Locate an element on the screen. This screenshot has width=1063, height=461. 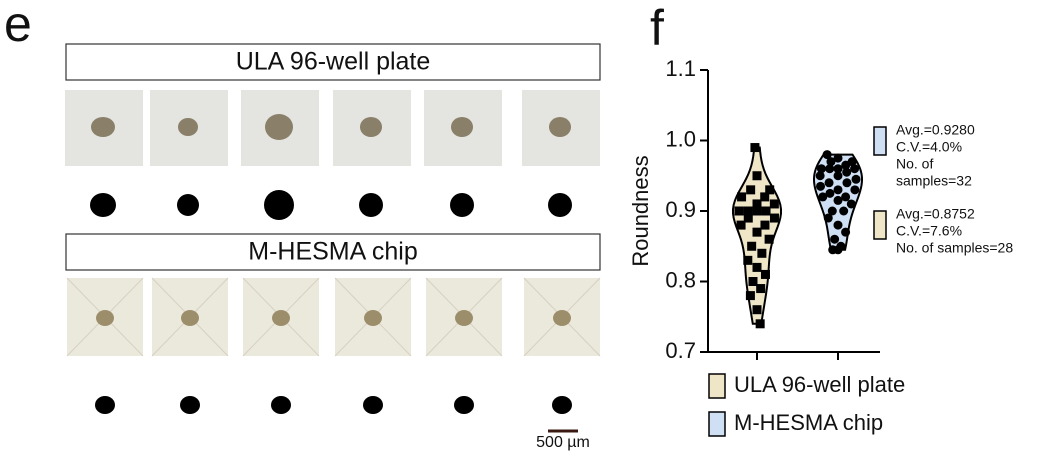
annotation: Avg.=0.9280 is located at coordinates (935, 130).